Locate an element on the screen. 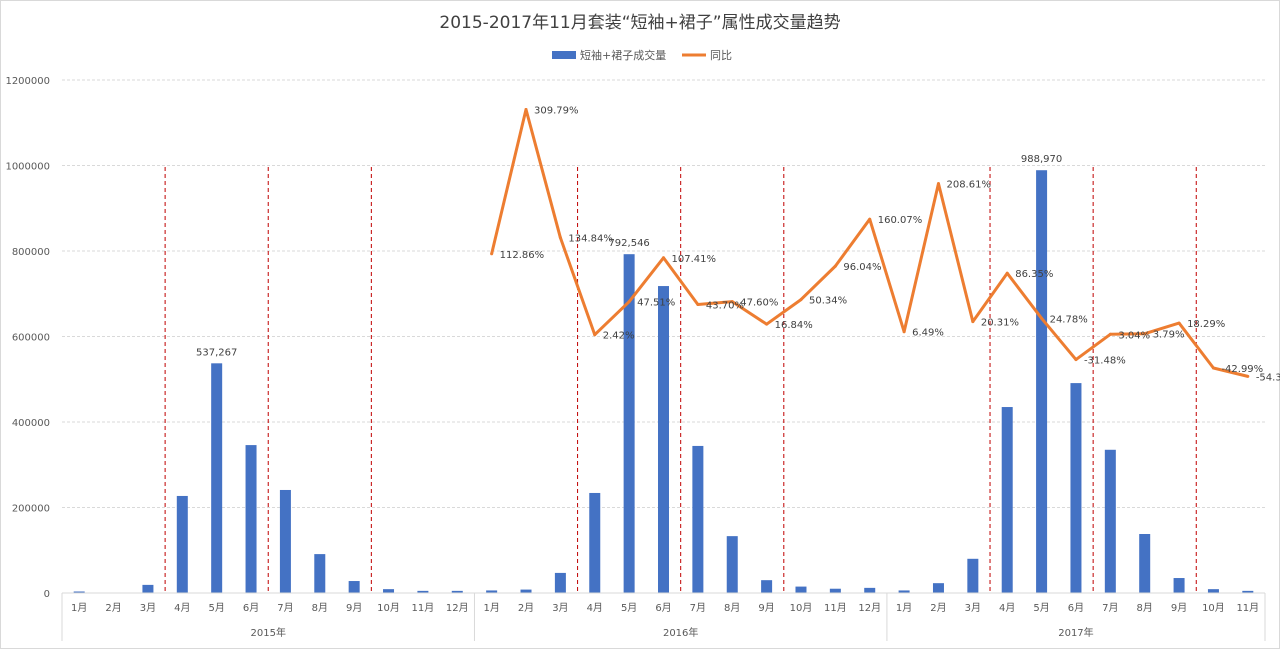 The height and width of the screenshot is (649, 1280). yoy-data-label: 47.51% is located at coordinates (656, 303).